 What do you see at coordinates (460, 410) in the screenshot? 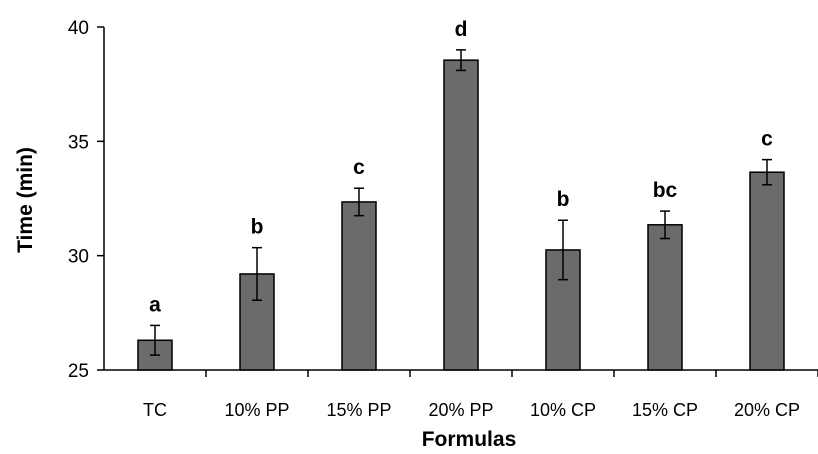
I see `x-category-label: 20% PP` at bounding box center [460, 410].